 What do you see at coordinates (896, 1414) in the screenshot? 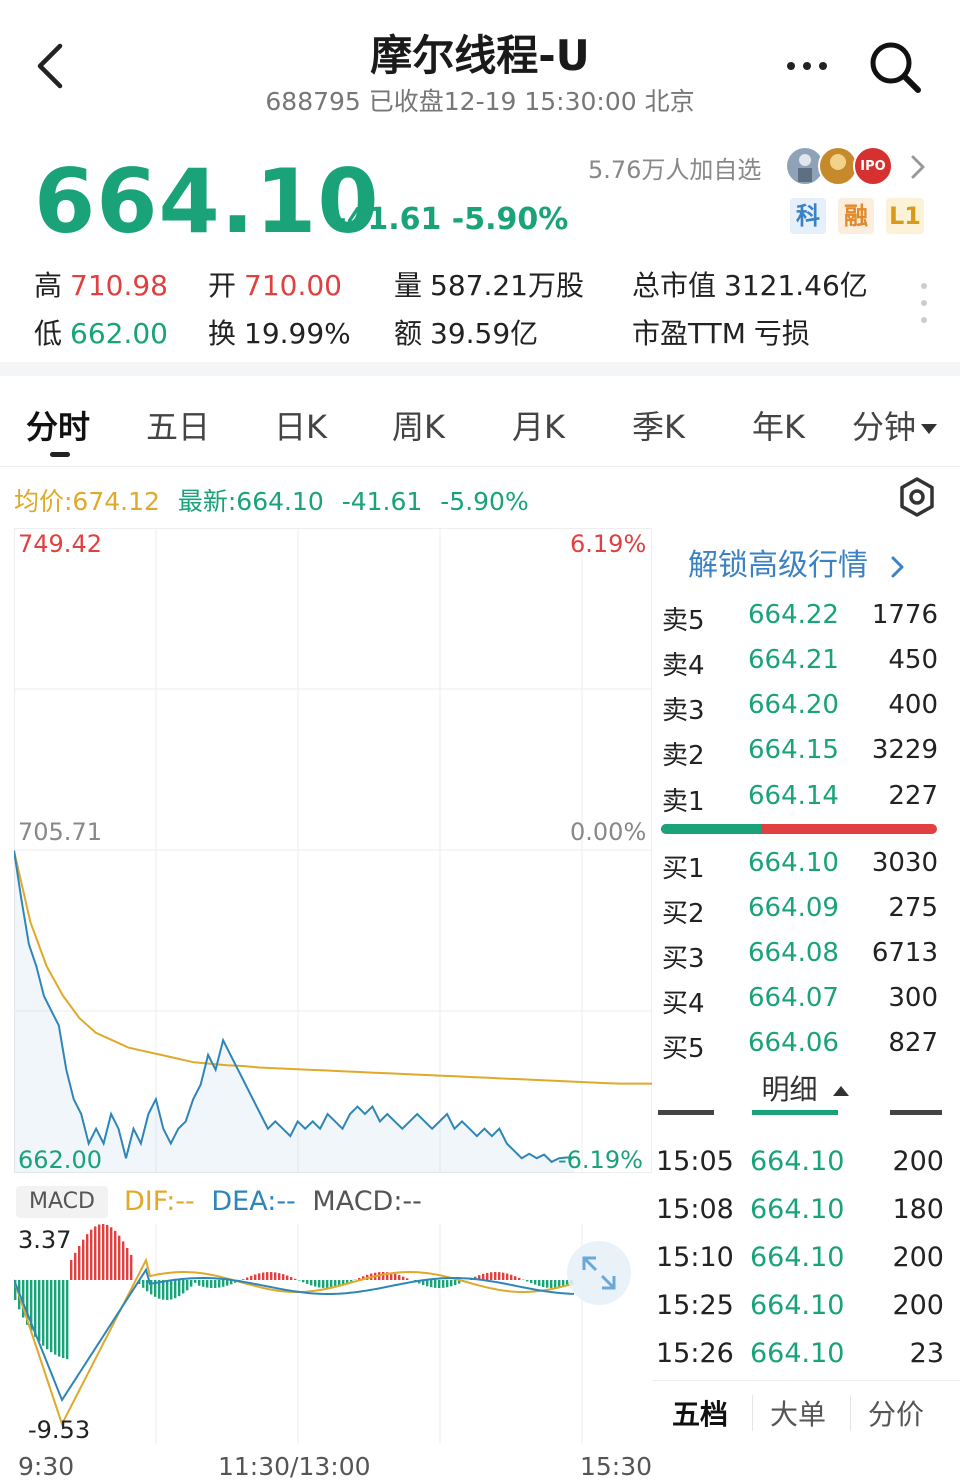
I see `tab-price-distribution: 分价` at bounding box center [896, 1414].